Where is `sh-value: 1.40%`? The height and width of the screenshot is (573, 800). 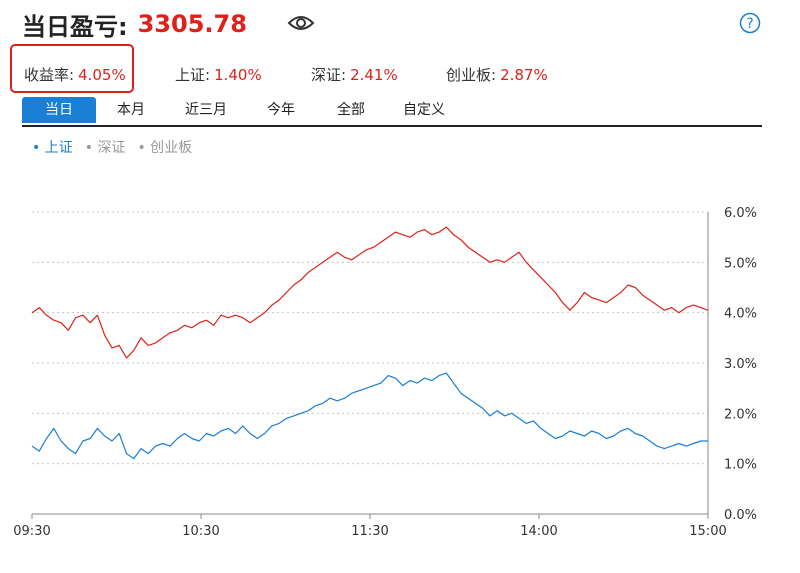 sh-value: 1.40% is located at coordinates (238, 75).